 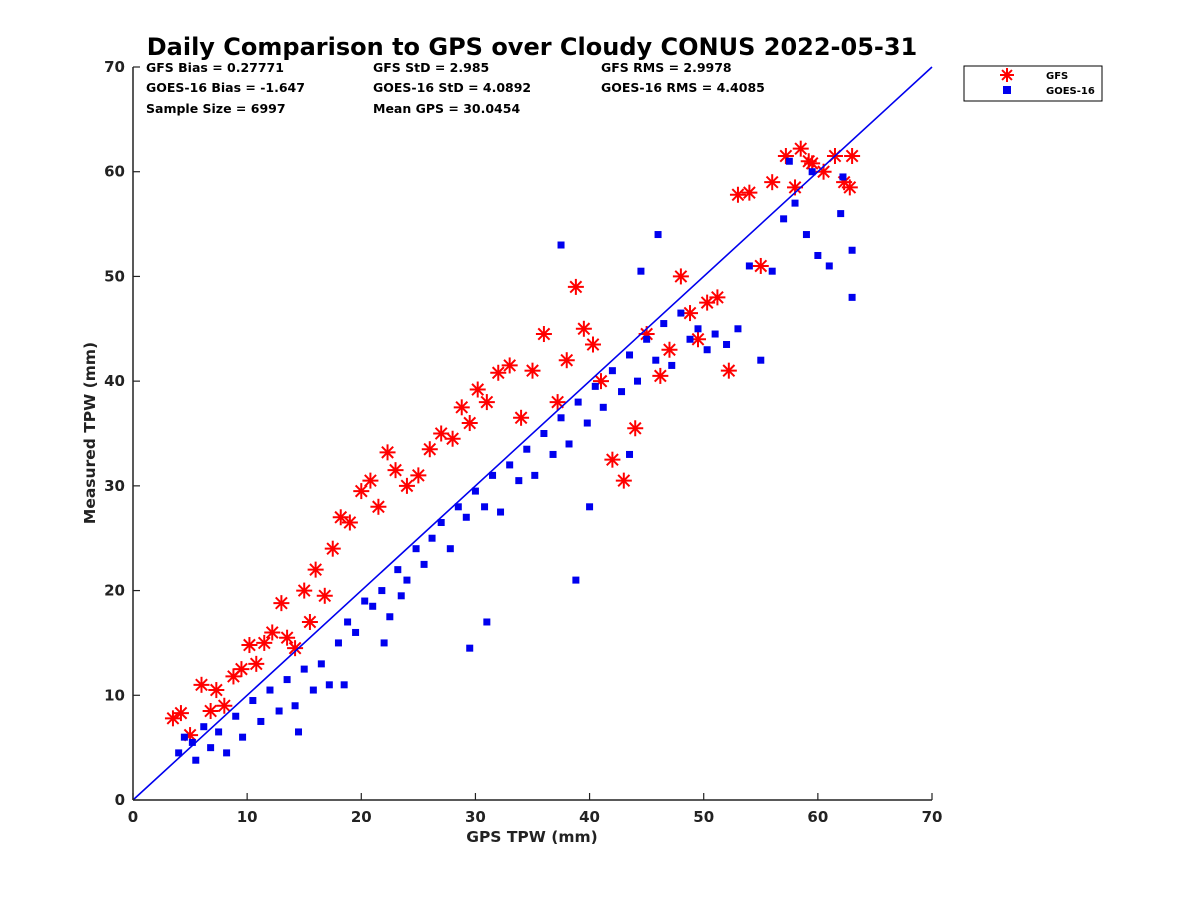 I want to click on y-tick-label: 30, so click(x=114, y=486).